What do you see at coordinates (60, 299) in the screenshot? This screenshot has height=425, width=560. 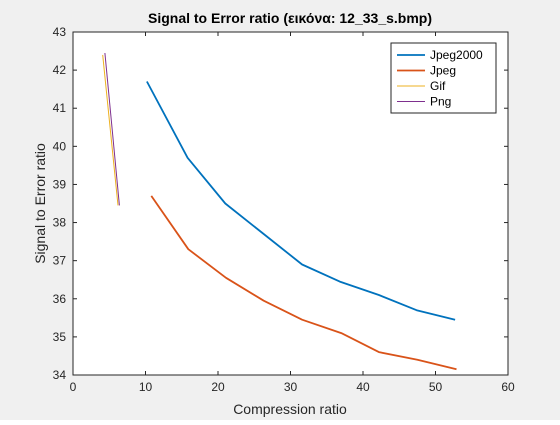 I see `y-tick-label: 36` at bounding box center [60, 299].